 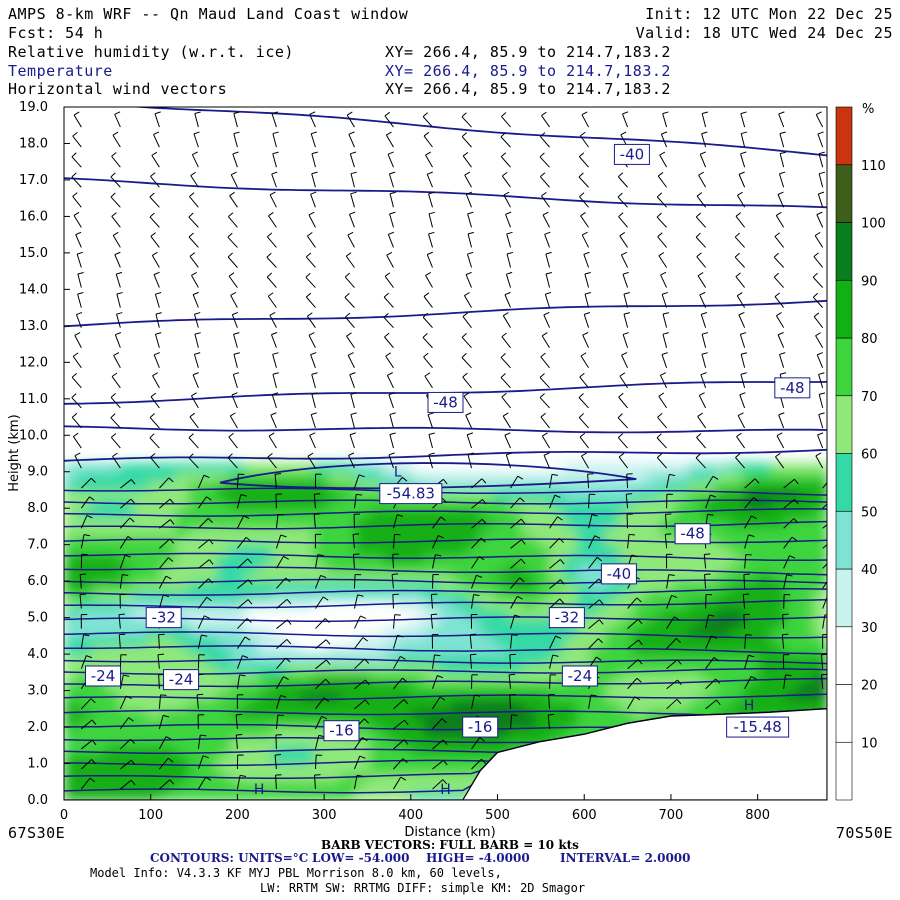 I want to click on field-rh: Relative humidity (w.r.t. ice), so click(x=151, y=52).